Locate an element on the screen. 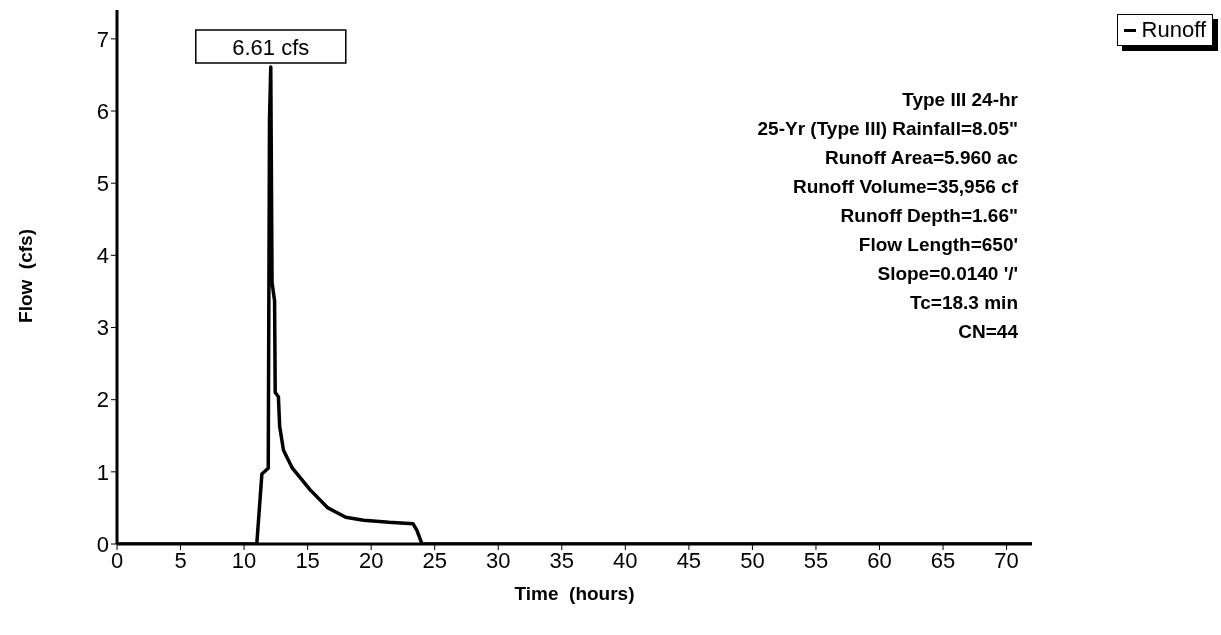  y-tick-label: 5 is located at coordinates (102, 183).